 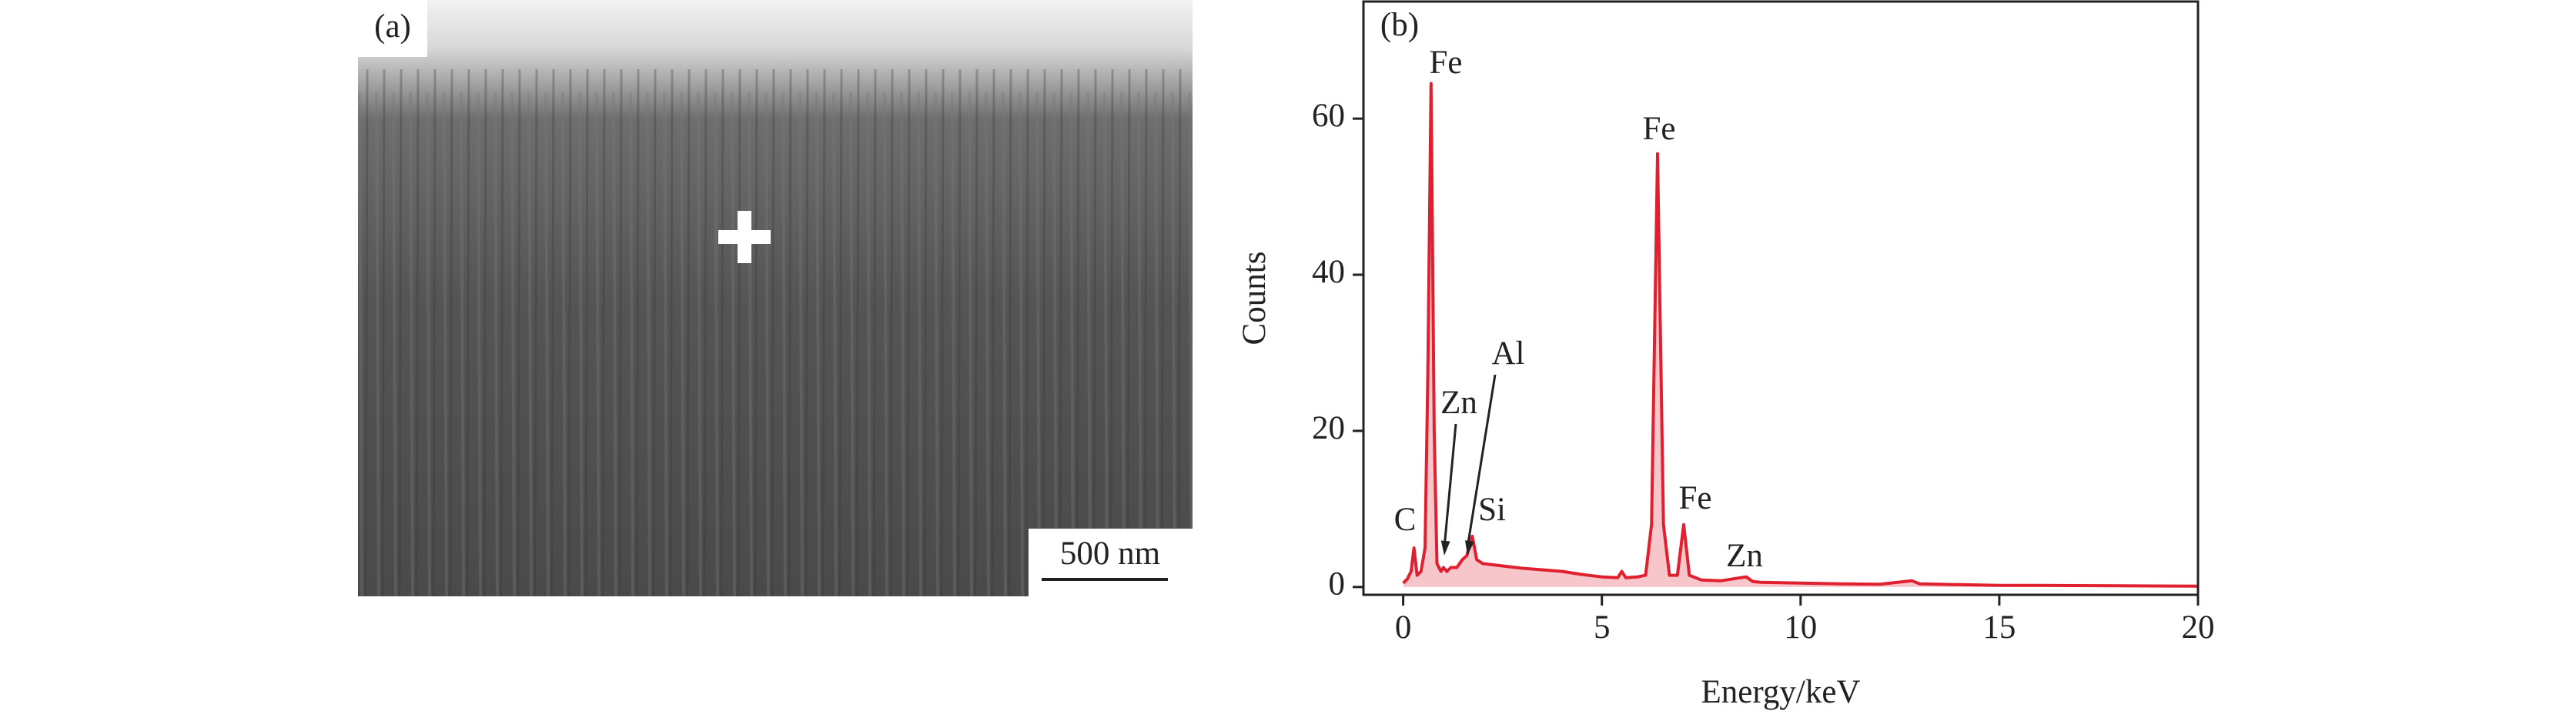 I want to click on x-tick-label: 0, so click(x=1403, y=627).